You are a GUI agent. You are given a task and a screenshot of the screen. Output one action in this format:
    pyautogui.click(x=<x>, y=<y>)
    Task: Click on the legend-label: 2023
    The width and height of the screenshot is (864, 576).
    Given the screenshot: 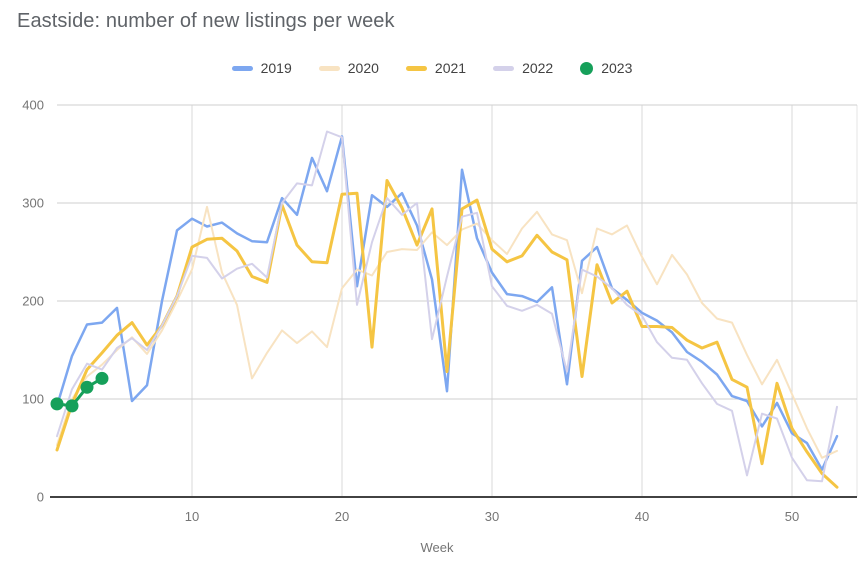 What is the action you would take?
    pyautogui.click(x=617, y=68)
    